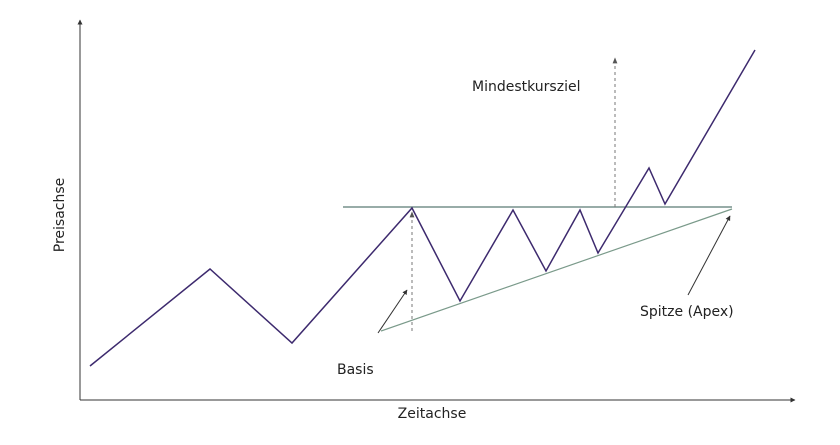 The image size is (840, 445). What do you see at coordinates (432, 414) in the screenshot?
I see `x-axis-label: Zeitachse` at bounding box center [432, 414].